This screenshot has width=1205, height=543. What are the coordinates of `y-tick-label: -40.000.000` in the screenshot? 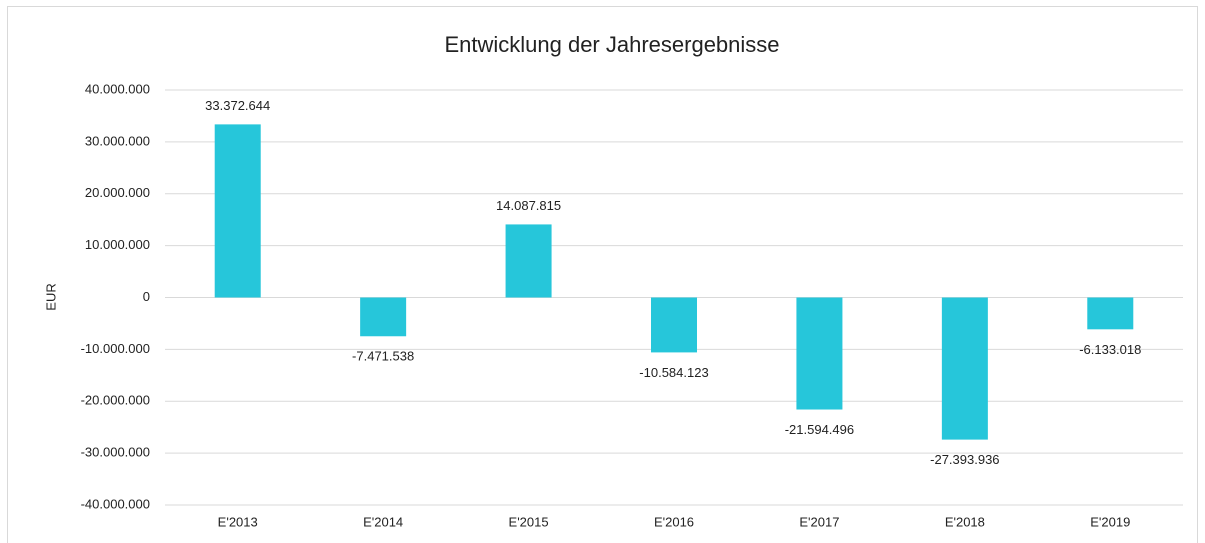 It's located at (115, 503).